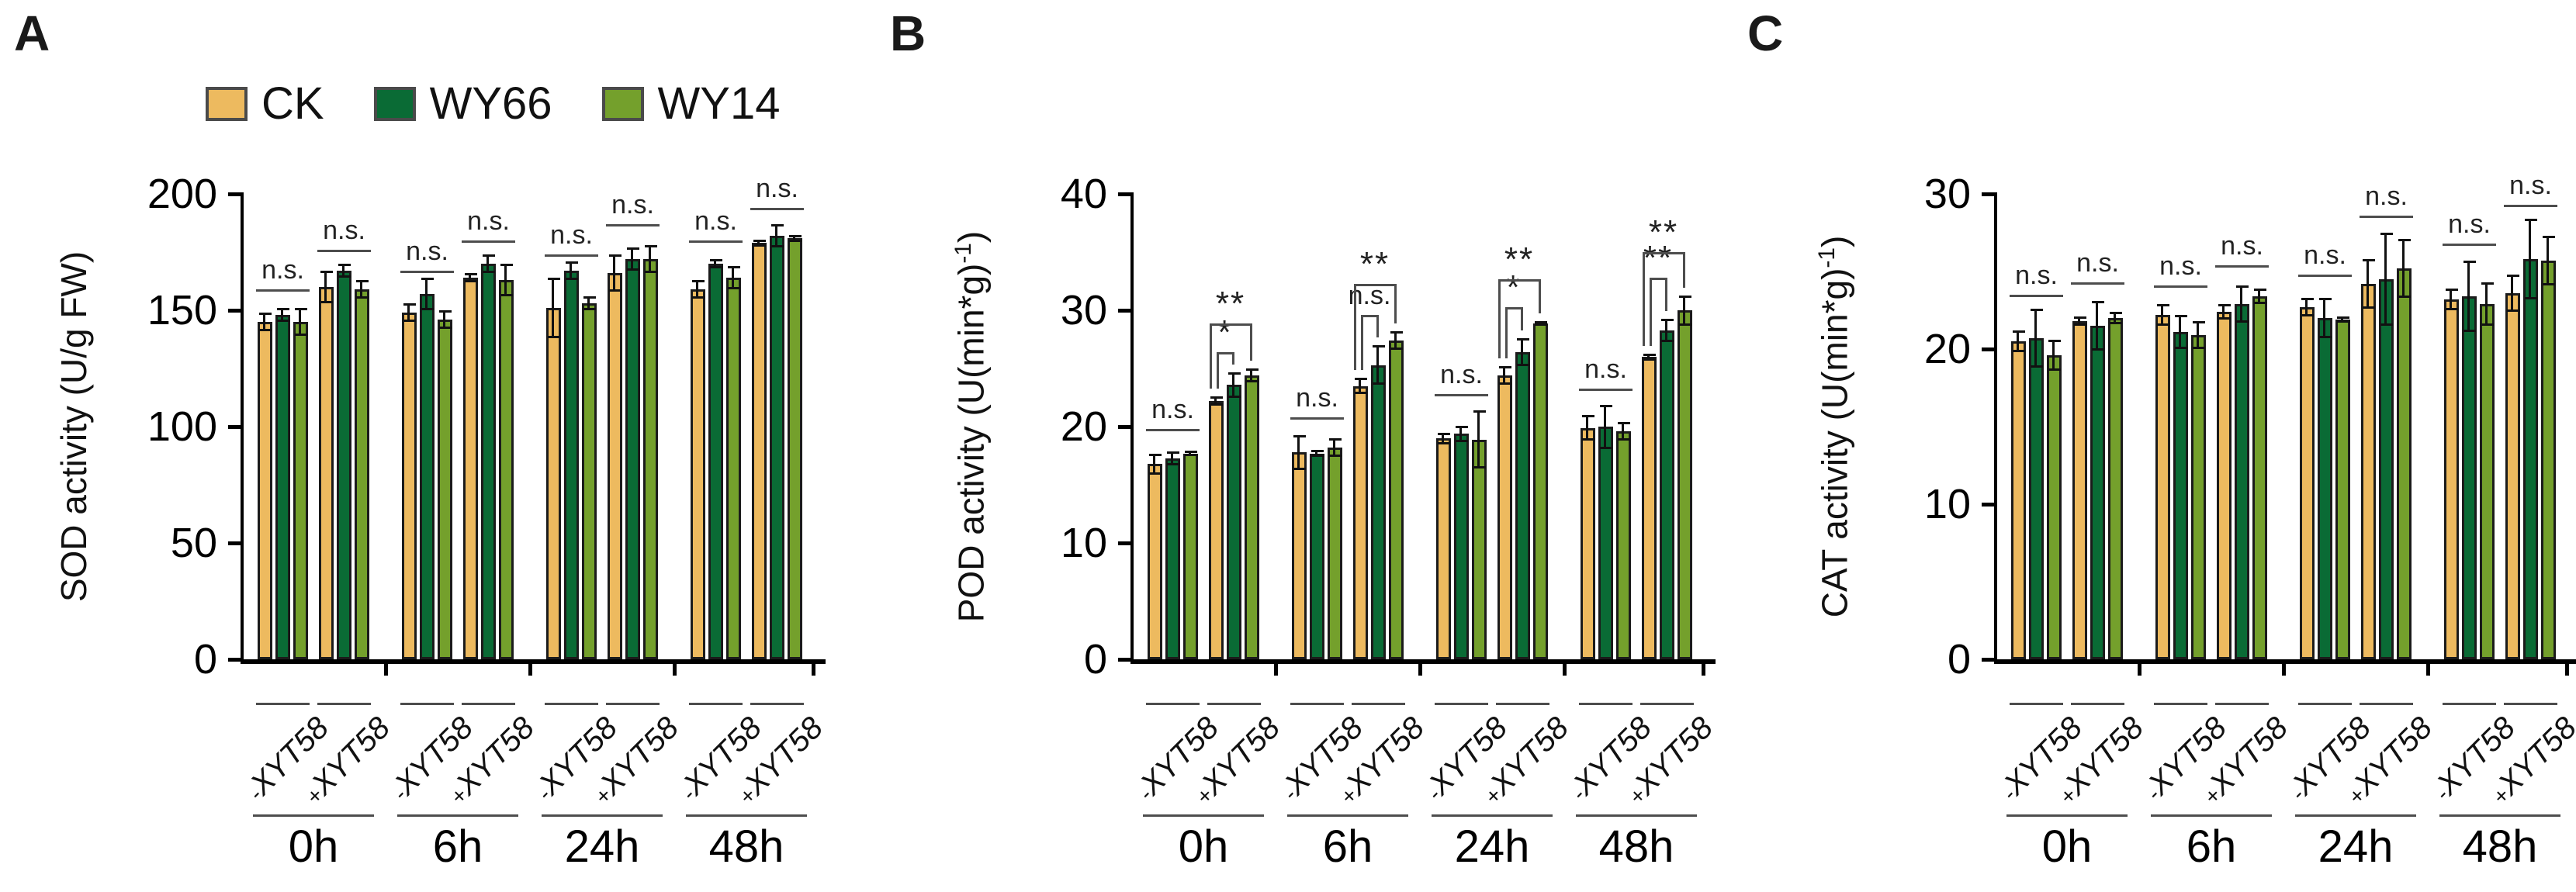  I want to click on legend-item-WY66: WY66, so click(462, 104).